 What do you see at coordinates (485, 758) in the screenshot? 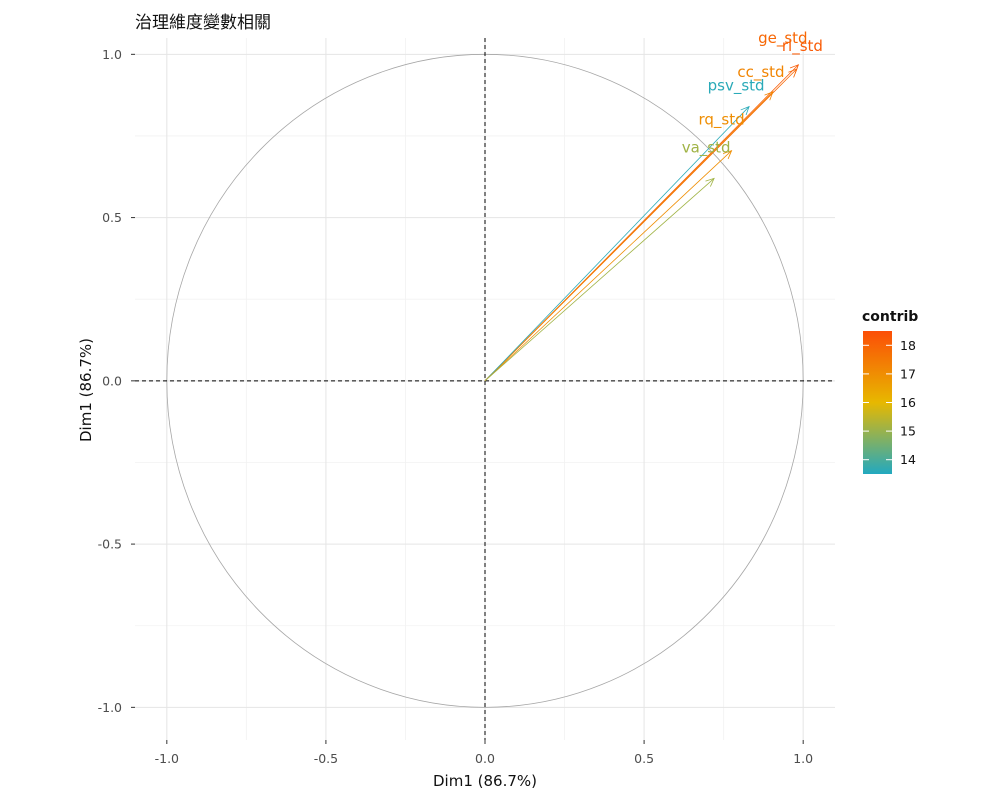
I see `x-tick-label: 0.0` at bounding box center [485, 758].